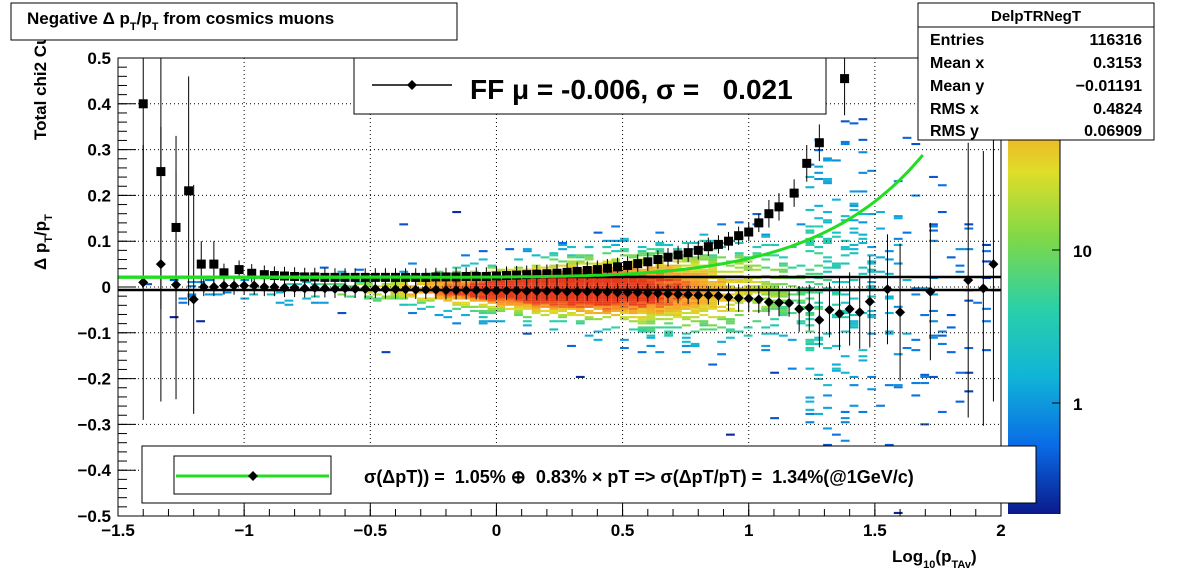  What do you see at coordinates (553, 521) in the screenshot?
I see `x-axis-ticks: −1.5 −1 −0.5 0 0.5 1 1.5 2` at bounding box center [553, 521].